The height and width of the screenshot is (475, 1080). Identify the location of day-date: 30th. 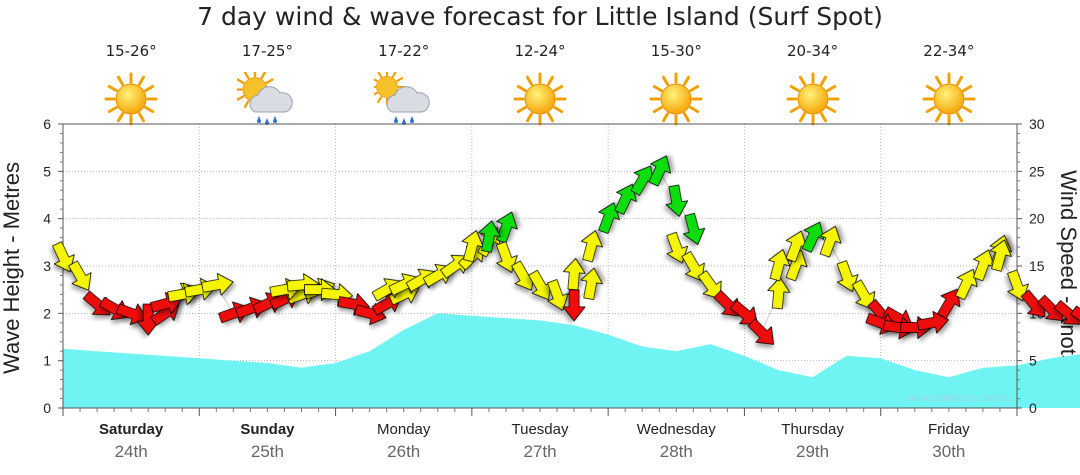
(949, 451).